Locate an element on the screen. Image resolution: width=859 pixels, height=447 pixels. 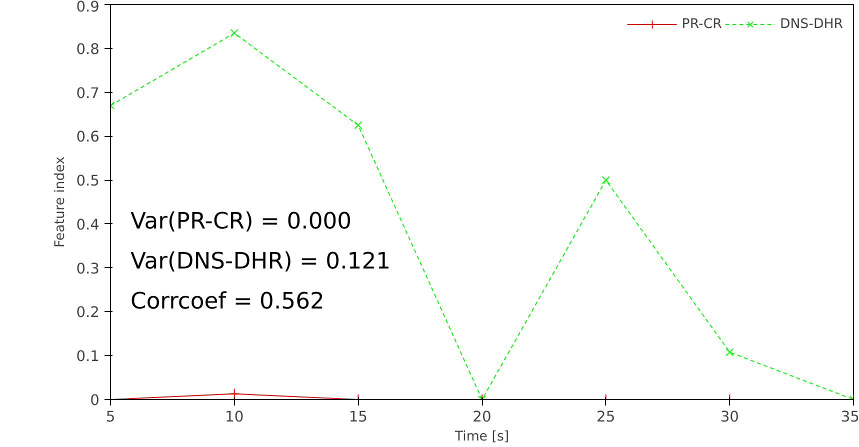
annotation: Var(PR-CR) = 0.000 is located at coordinates (241, 221).